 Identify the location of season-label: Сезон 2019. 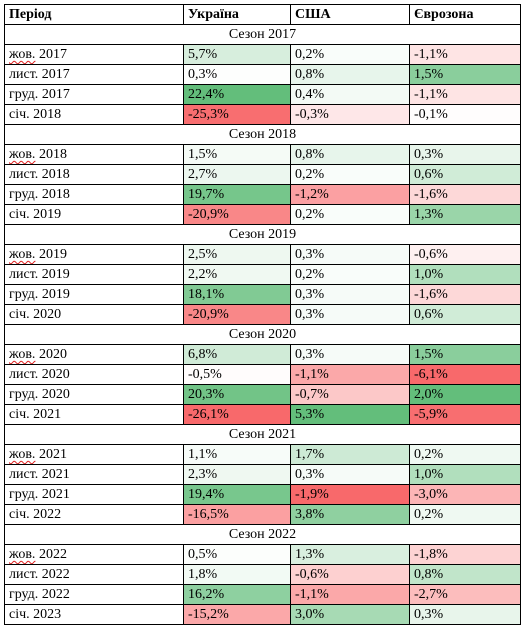
(262, 234).